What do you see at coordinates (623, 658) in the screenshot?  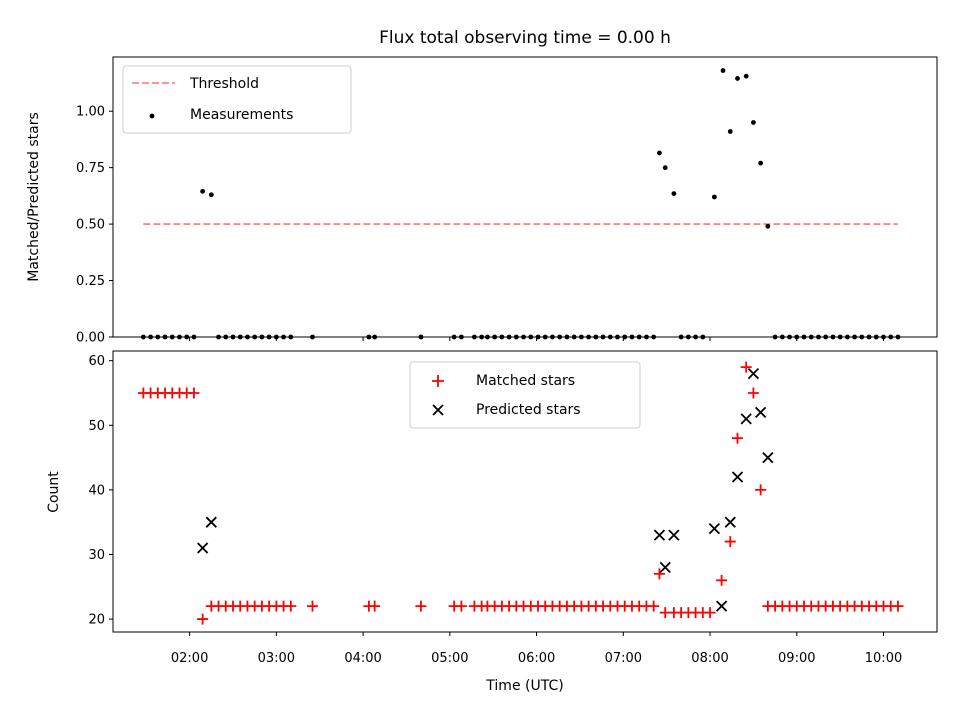 I see `bottom-x-tick-label: 07:00` at bounding box center [623, 658].